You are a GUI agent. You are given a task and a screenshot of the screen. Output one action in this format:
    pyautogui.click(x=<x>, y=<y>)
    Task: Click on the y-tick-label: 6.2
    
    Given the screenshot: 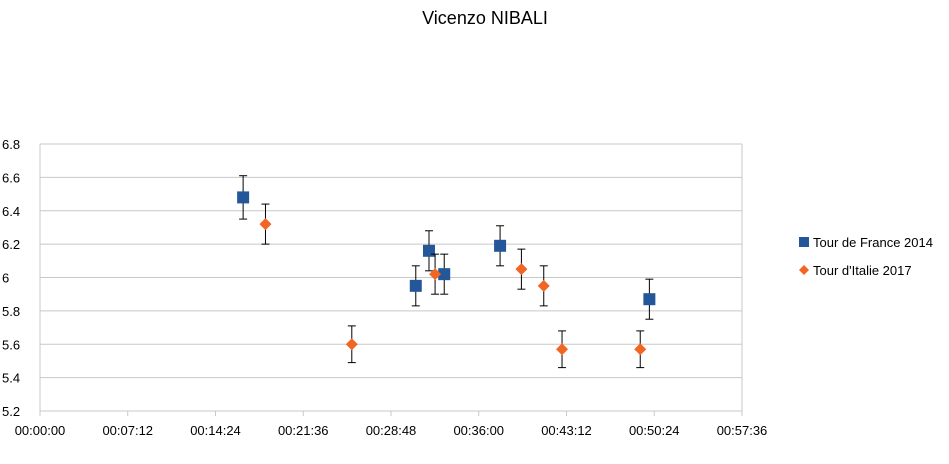 What is the action you would take?
    pyautogui.click(x=11, y=244)
    